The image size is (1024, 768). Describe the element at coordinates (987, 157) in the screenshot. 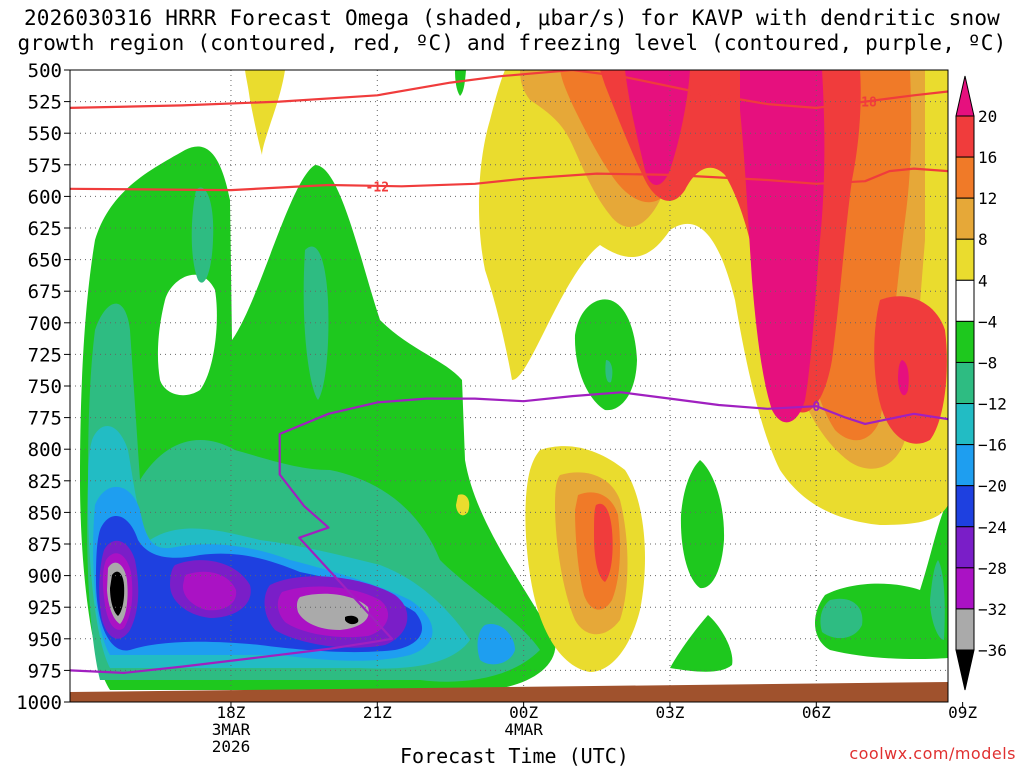

I see `colorbar-label: 16` at that location.